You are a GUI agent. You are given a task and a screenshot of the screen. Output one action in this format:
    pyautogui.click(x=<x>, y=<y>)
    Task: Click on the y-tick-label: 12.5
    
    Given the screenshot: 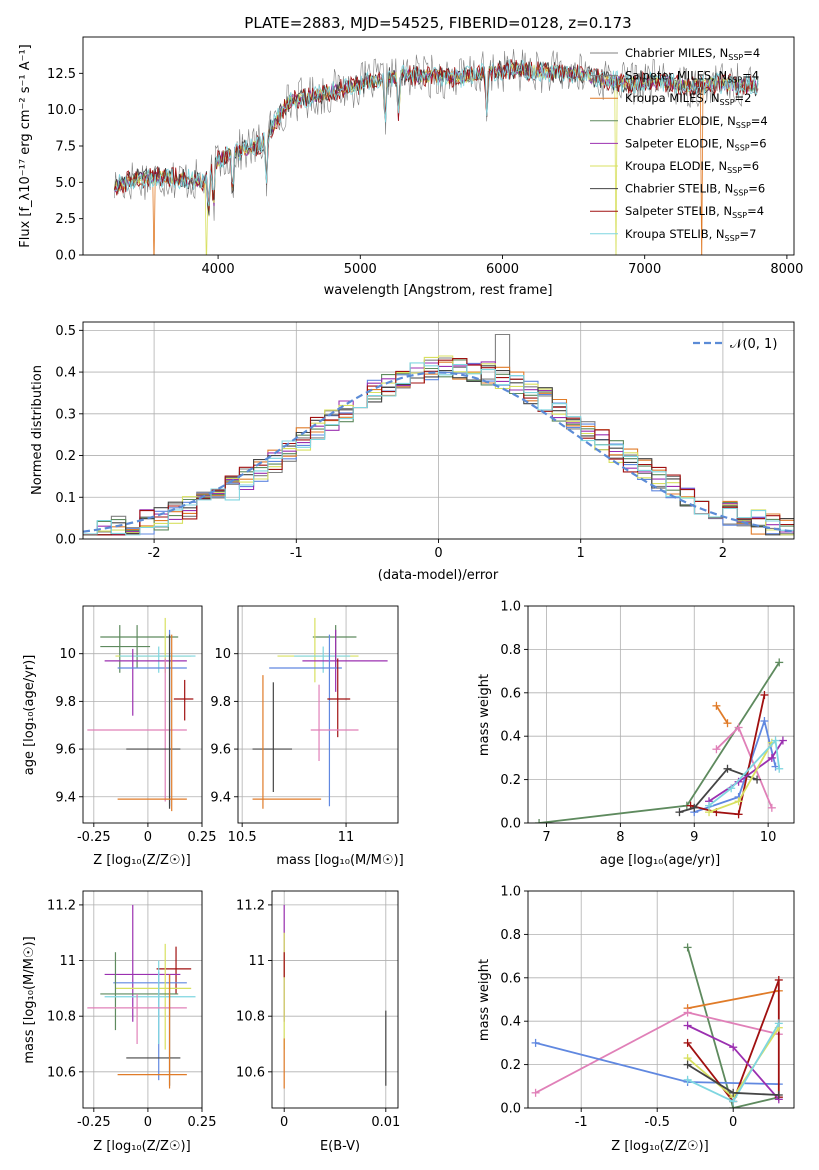 What is the action you would take?
    pyautogui.click(x=61, y=74)
    